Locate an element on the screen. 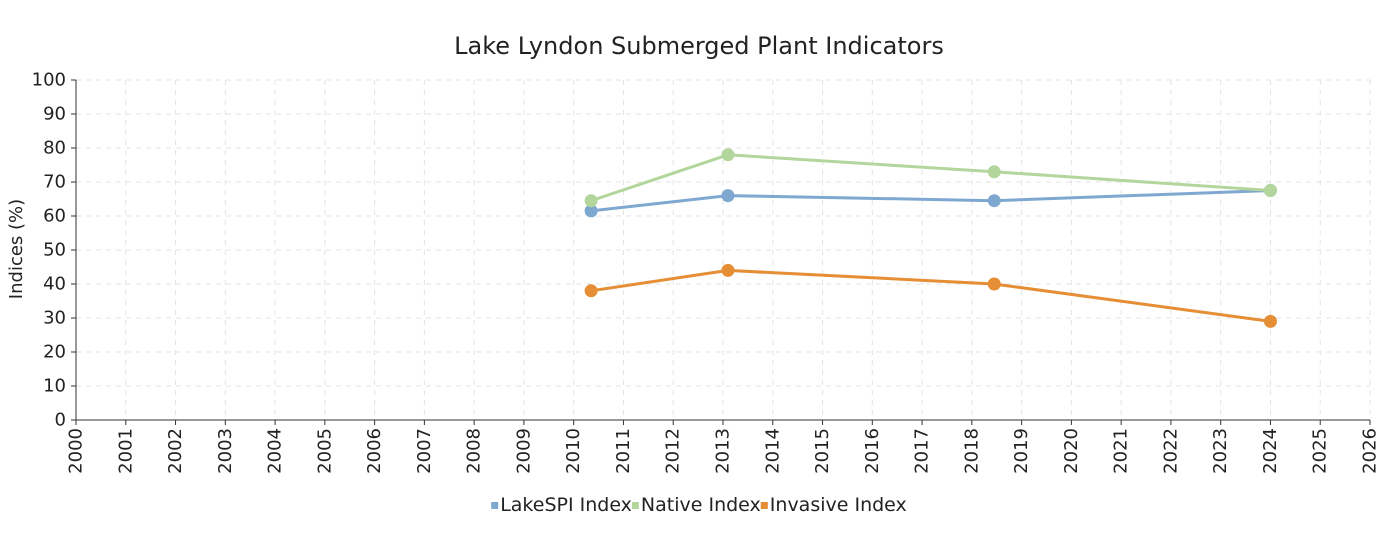 The image size is (1400, 540). legend-item: Native Index is located at coordinates (696, 505).